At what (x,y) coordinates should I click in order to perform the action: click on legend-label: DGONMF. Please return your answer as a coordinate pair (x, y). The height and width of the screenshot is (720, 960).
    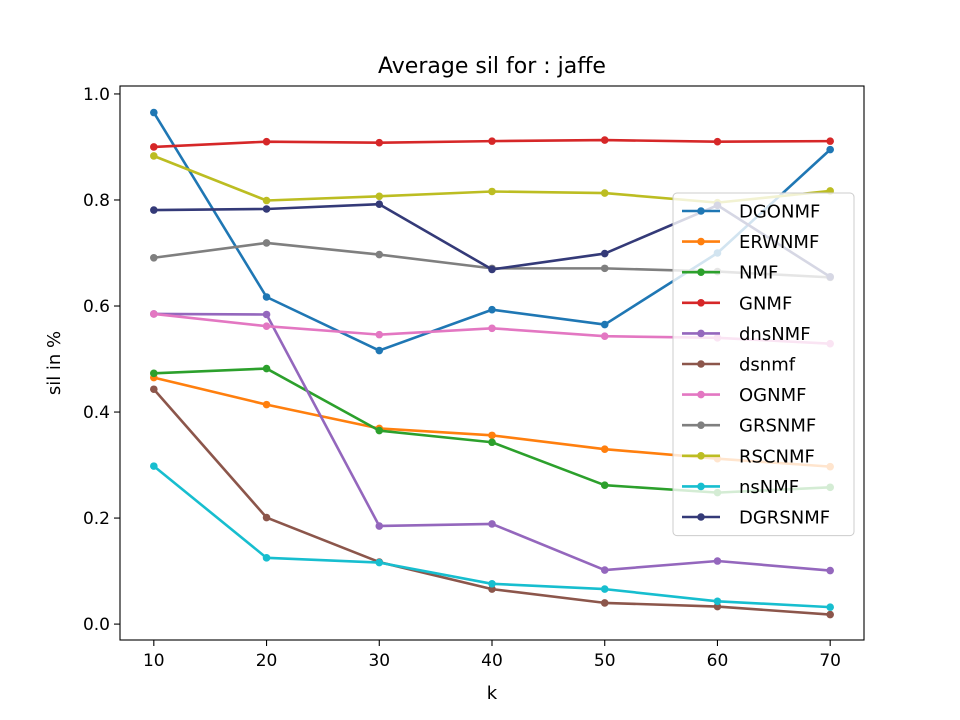
    Looking at the image, I should click on (779, 212).